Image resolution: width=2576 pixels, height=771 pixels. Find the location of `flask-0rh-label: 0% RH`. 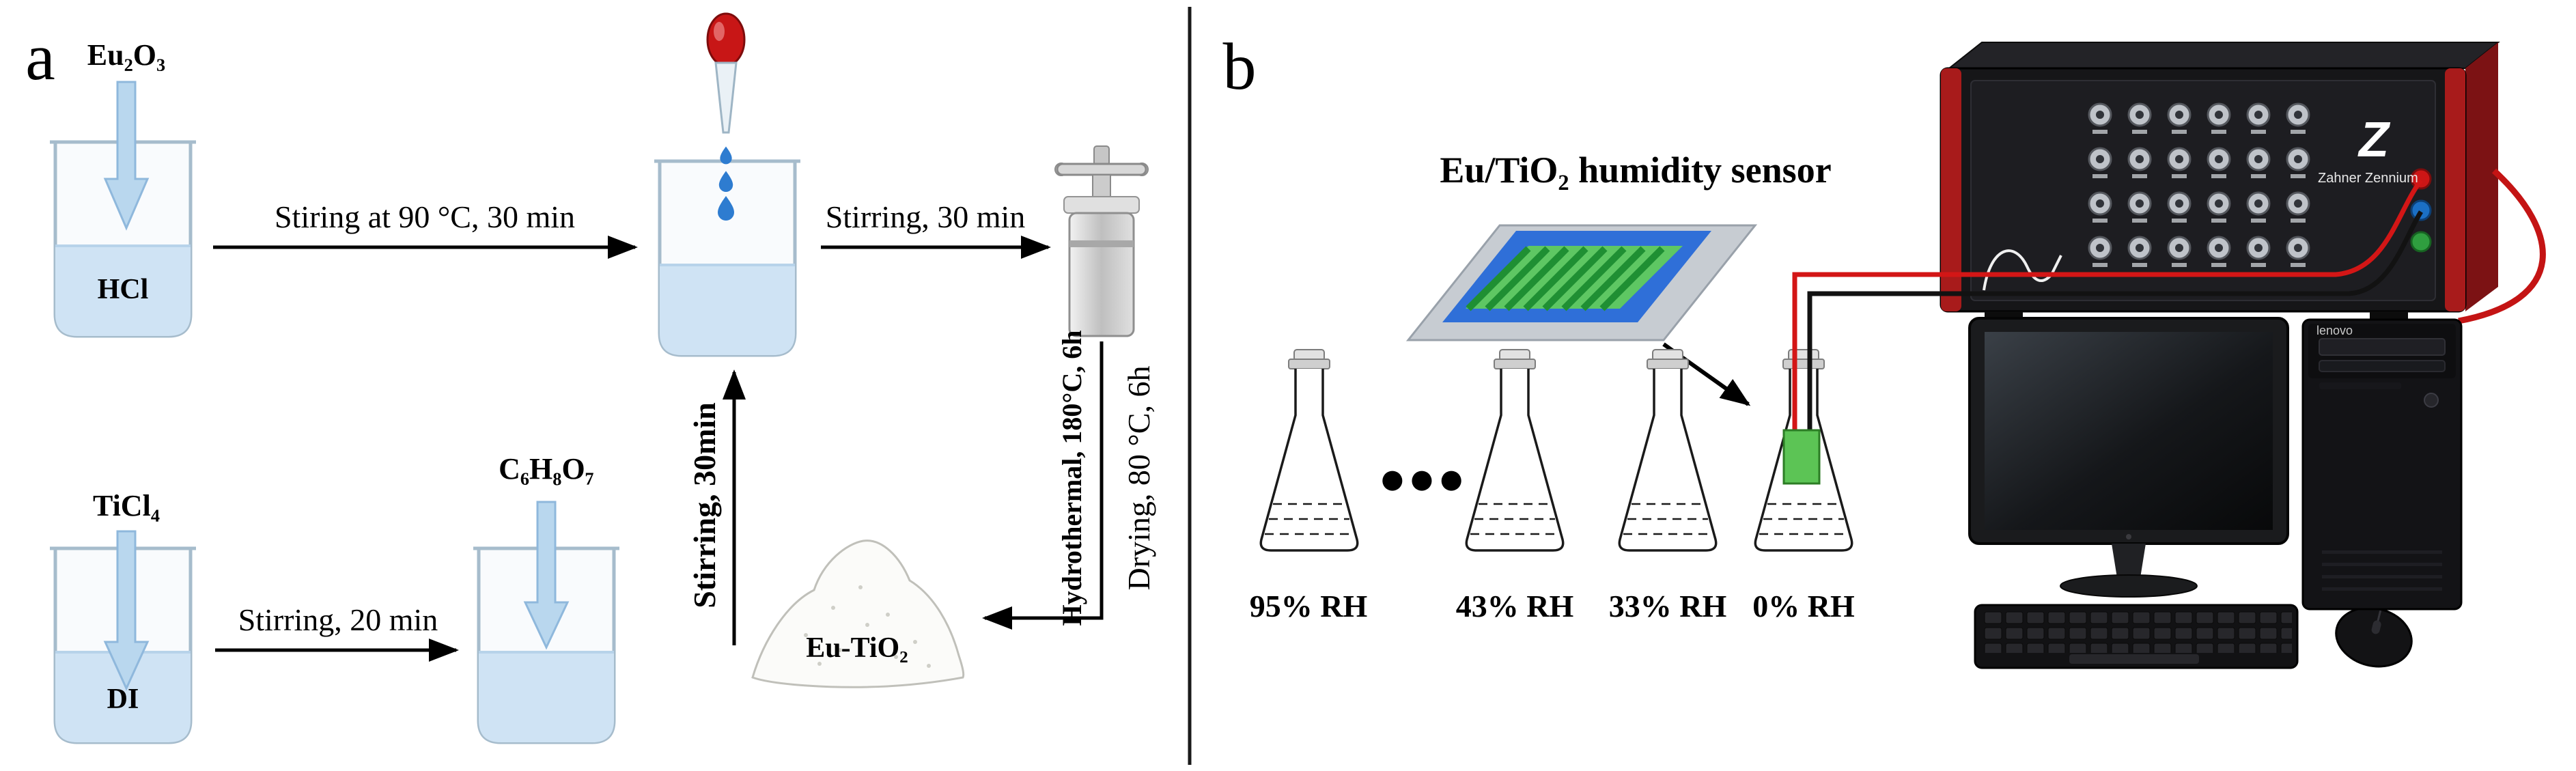

flask-0rh-label: 0% RH is located at coordinates (1803, 606).